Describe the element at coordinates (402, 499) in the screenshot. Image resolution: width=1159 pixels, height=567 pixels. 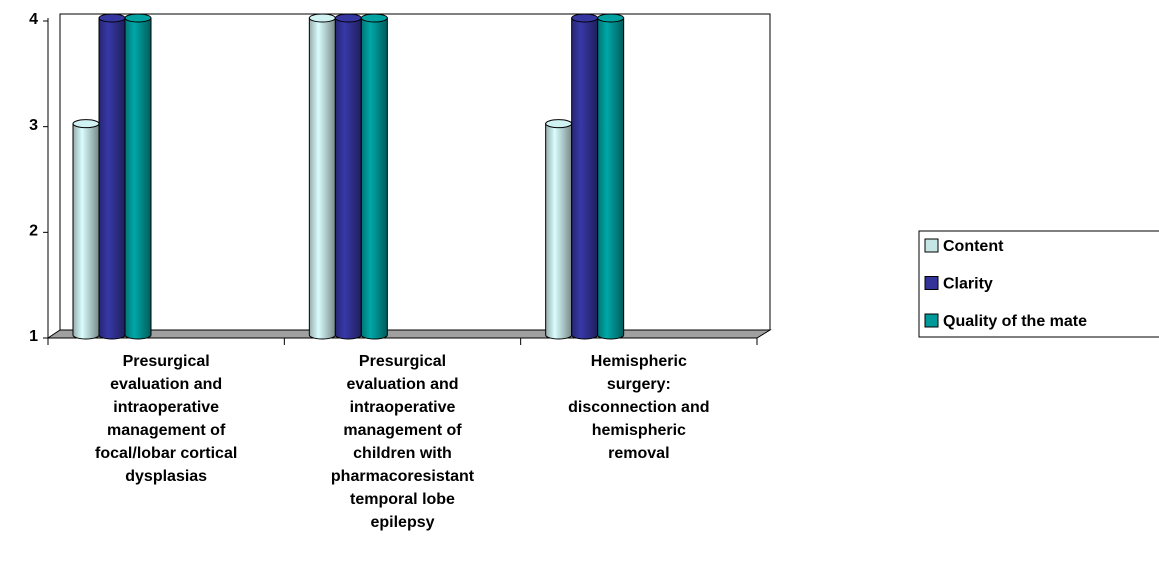
I see `x-tick-label-line: temporal lobe` at that location.